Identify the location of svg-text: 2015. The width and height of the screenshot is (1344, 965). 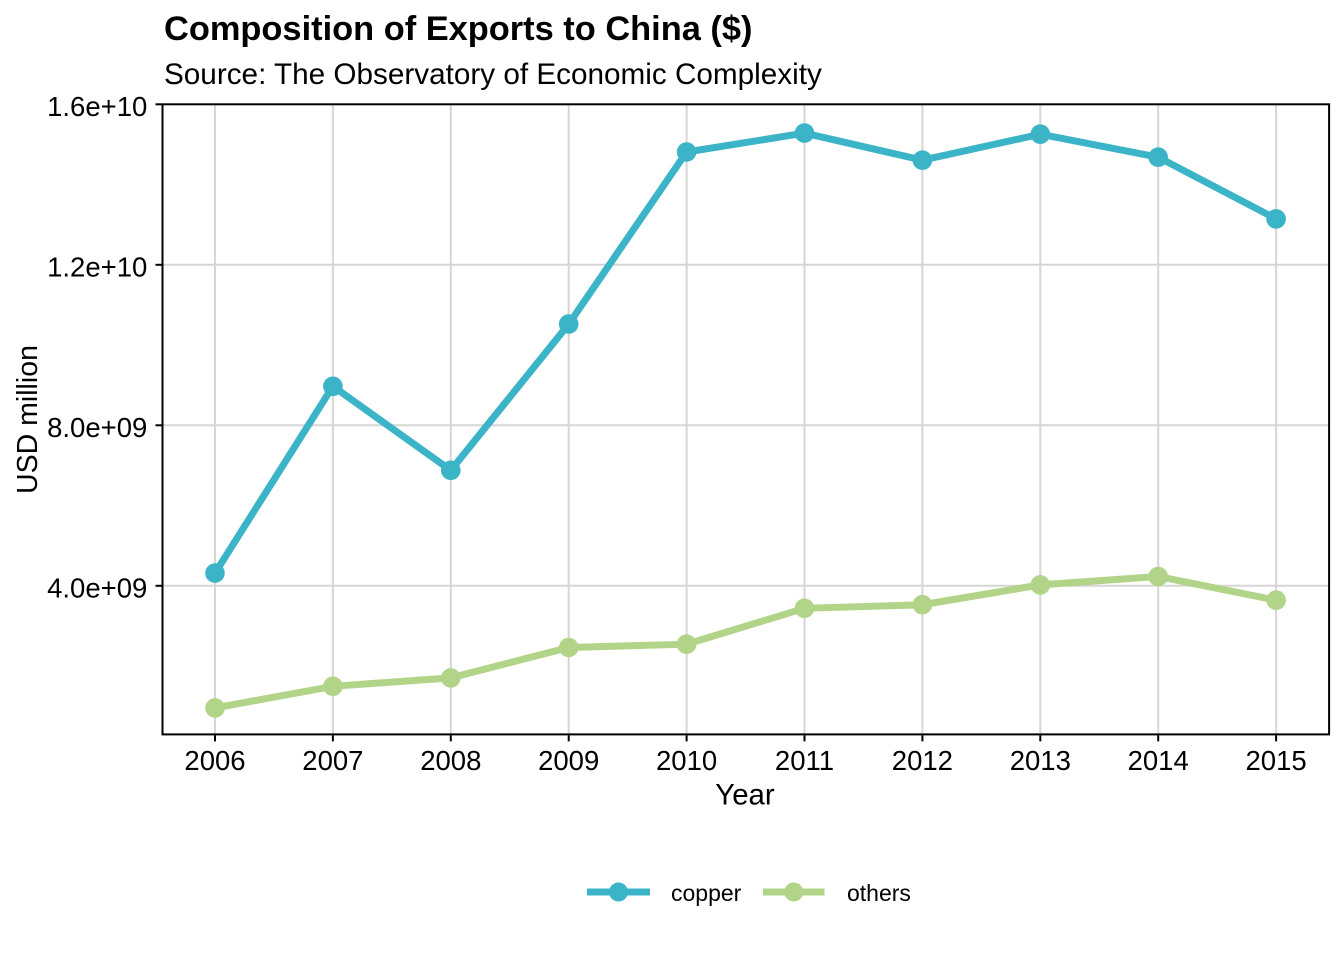
(1276, 760).